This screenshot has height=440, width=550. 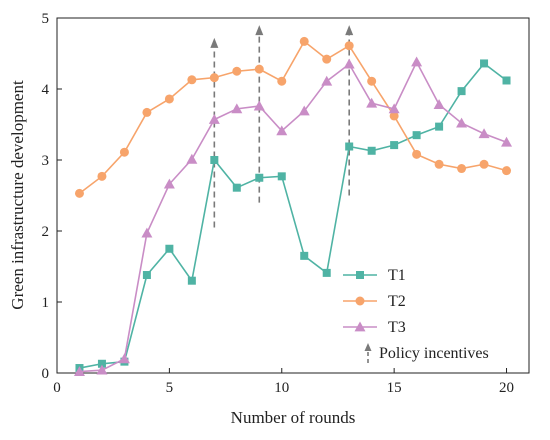 I want to click on legend-label: T3, so click(x=397, y=327).